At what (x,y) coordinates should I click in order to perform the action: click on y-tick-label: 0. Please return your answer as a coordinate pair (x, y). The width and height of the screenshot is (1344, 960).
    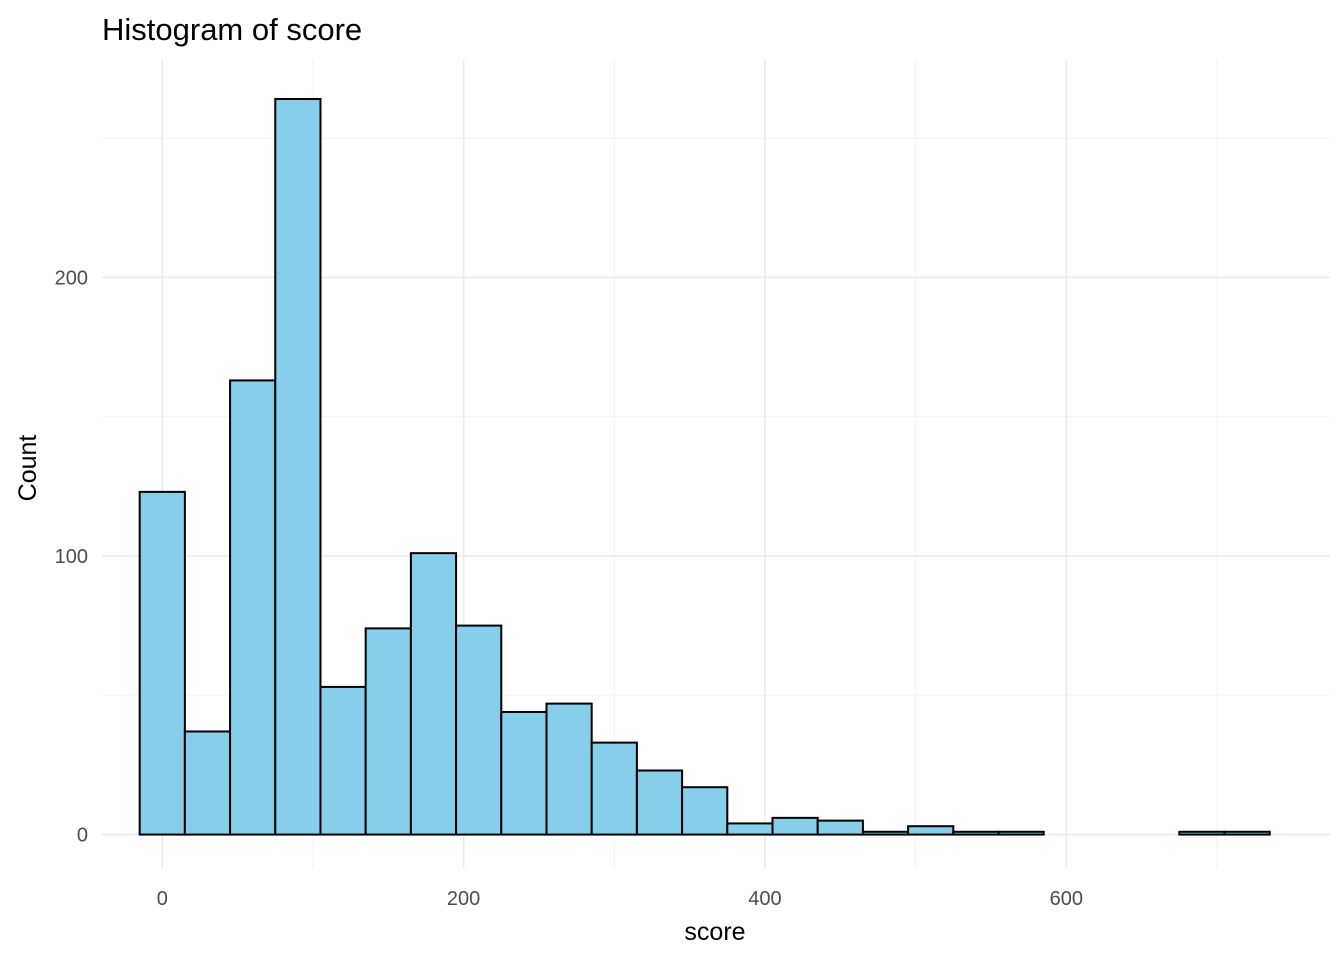
    Looking at the image, I should click on (82, 836).